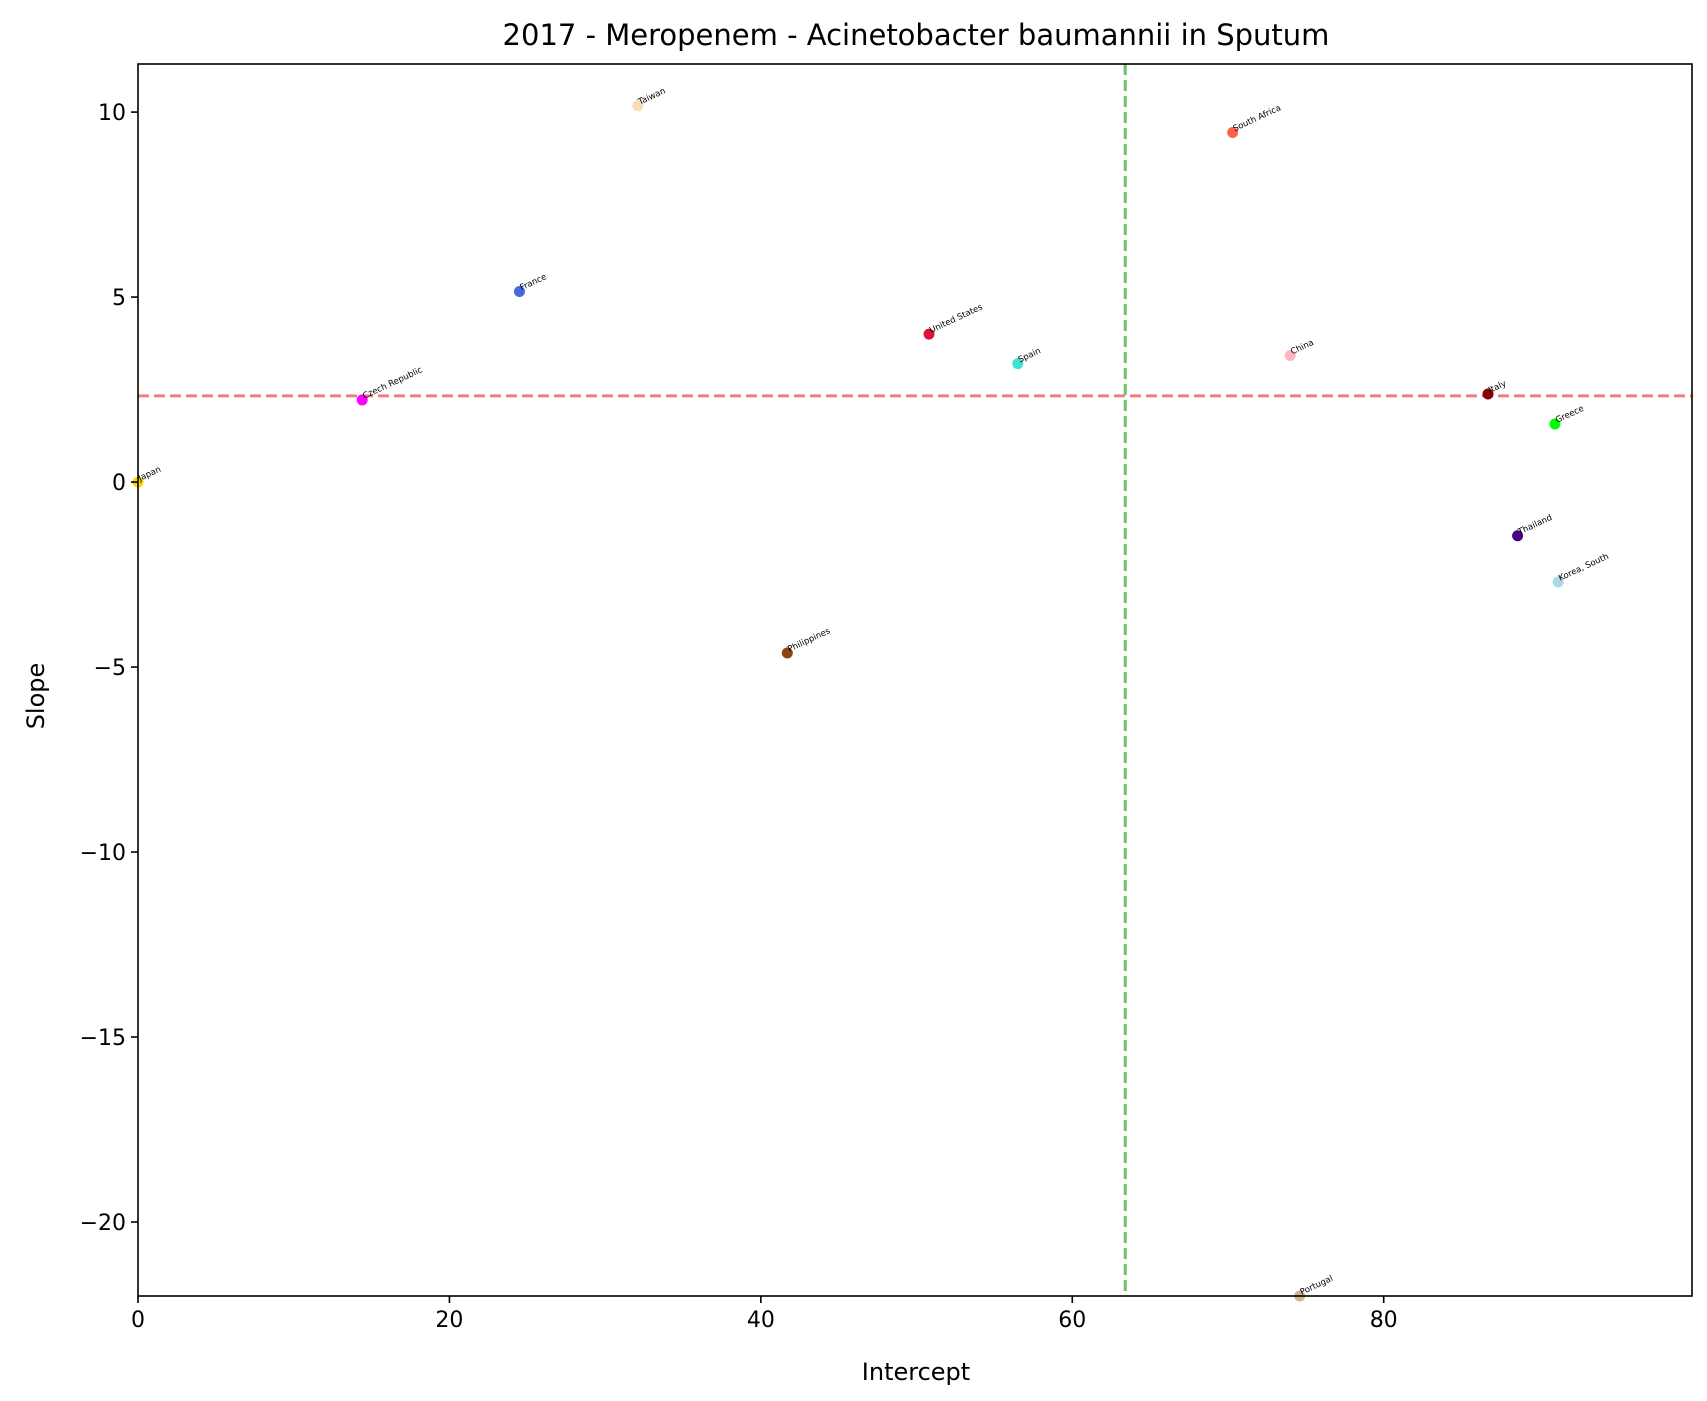 The image size is (1707, 1401). What do you see at coordinates (103, 853) in the screenshot?
I see `y-tick-label: −10` at bounding box center [103, 853].